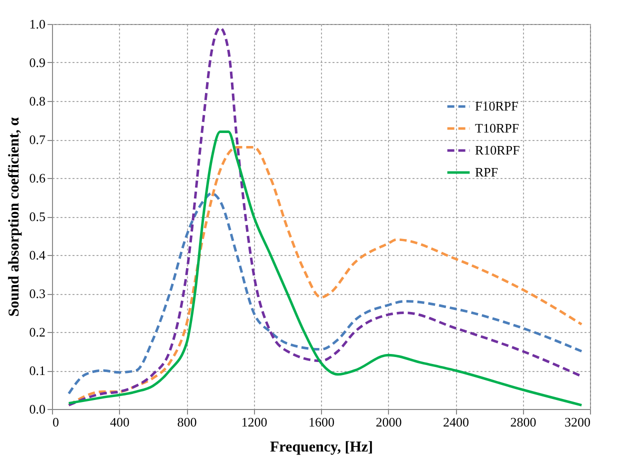 This screenshot has width=642, height=466. Describe the element at coordinates (497, 150) in the screenshot. I see `legend-label: R10RPF` at that location.